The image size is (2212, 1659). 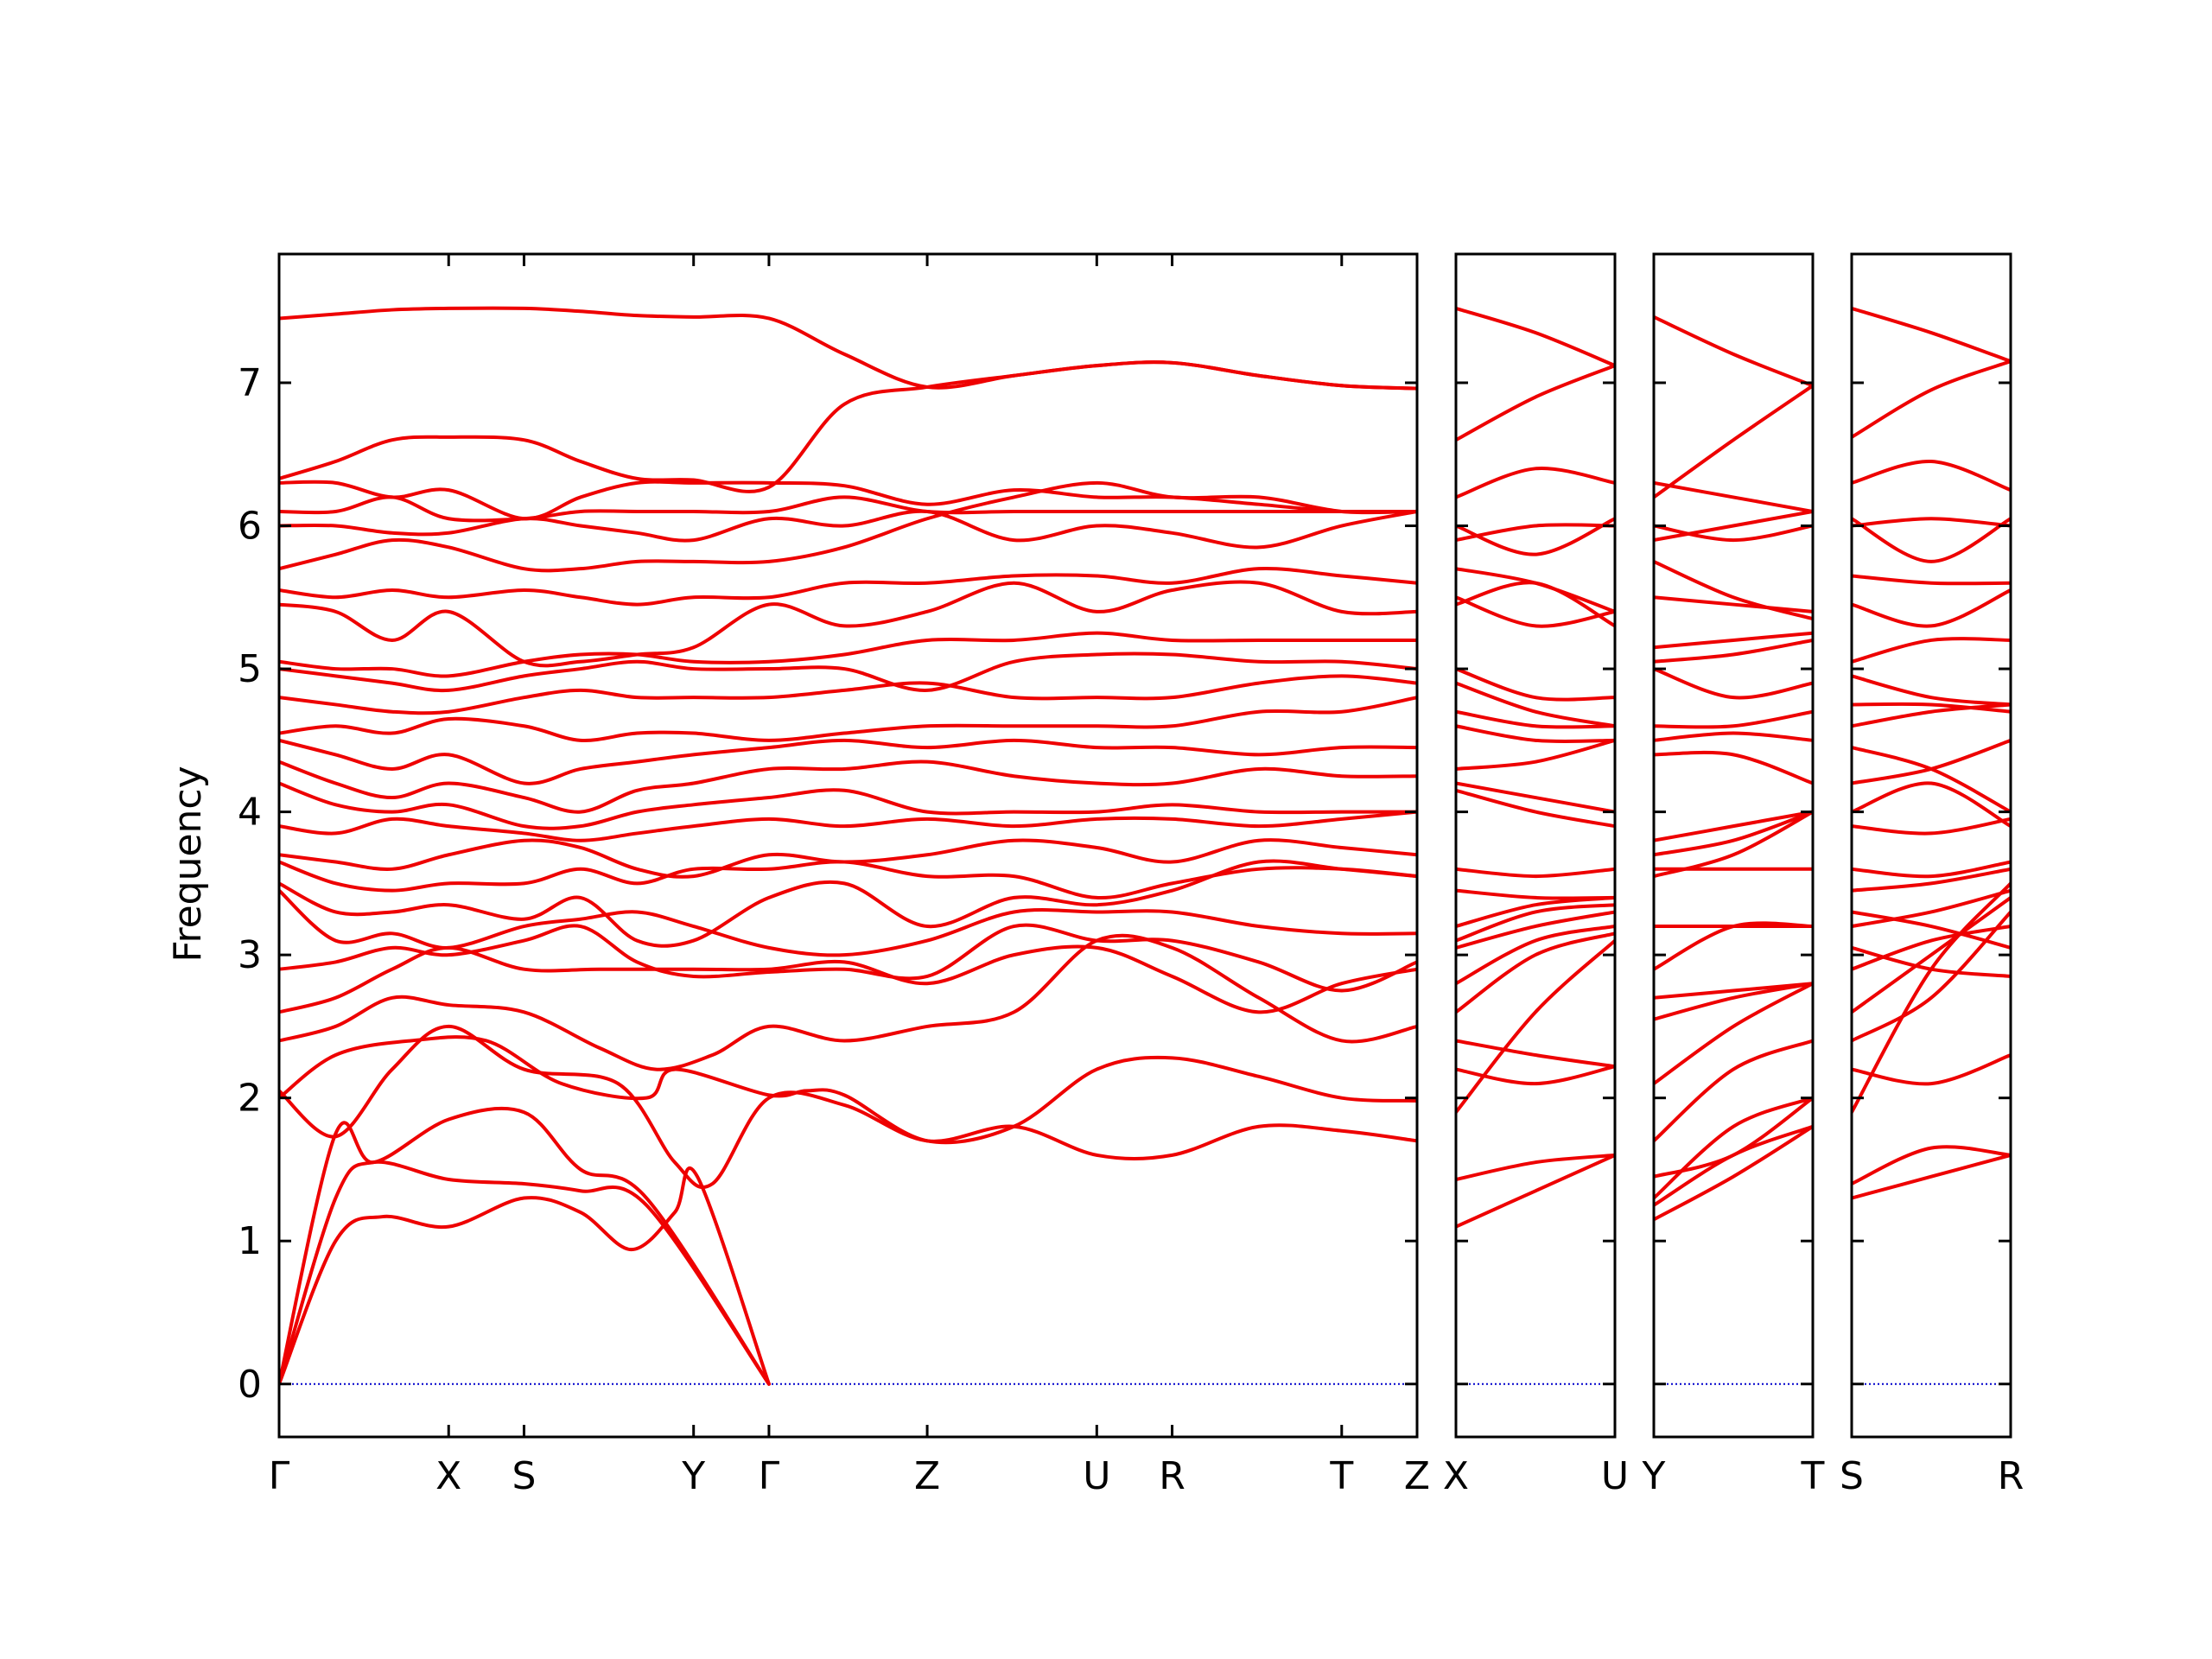 What do you see at coordinates (250, 1385) in the screenshot?
I see `y-tick-label: 0` at bounding box center [250, 1385].